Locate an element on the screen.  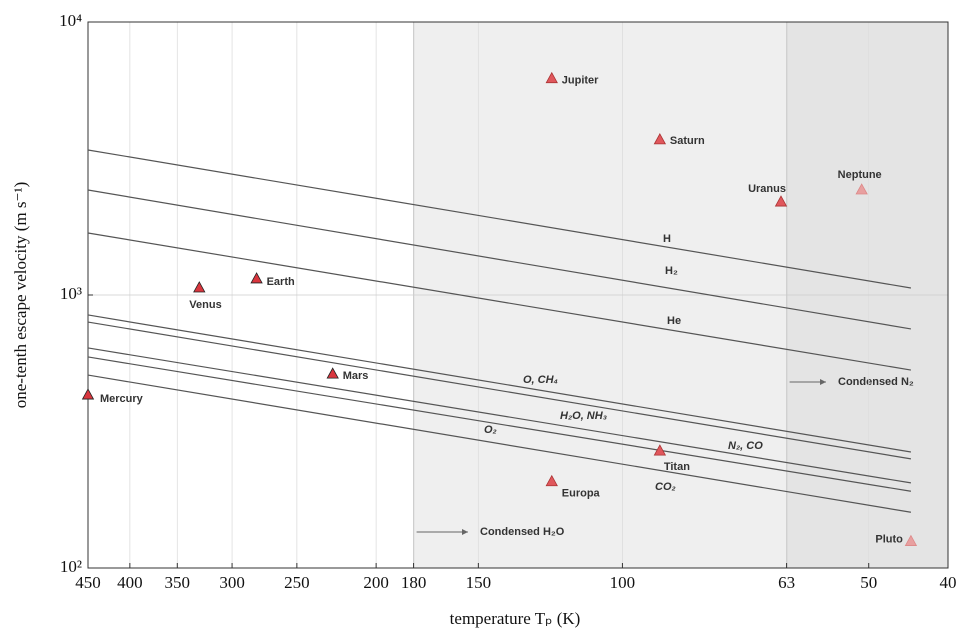
line-label: H is located at coordinates (667, 239).